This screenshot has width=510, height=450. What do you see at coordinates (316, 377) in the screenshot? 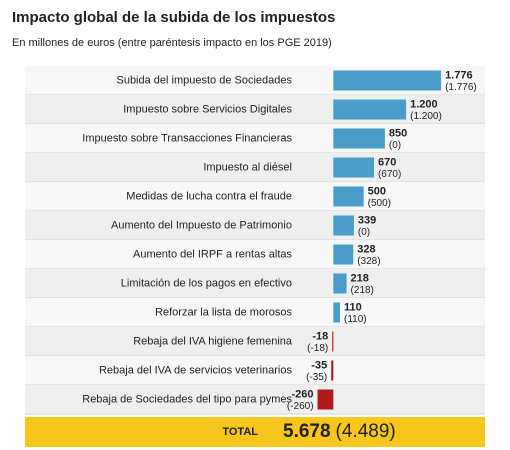
I see `pge-value-label: (-35)` at bounding box center [316, 377].